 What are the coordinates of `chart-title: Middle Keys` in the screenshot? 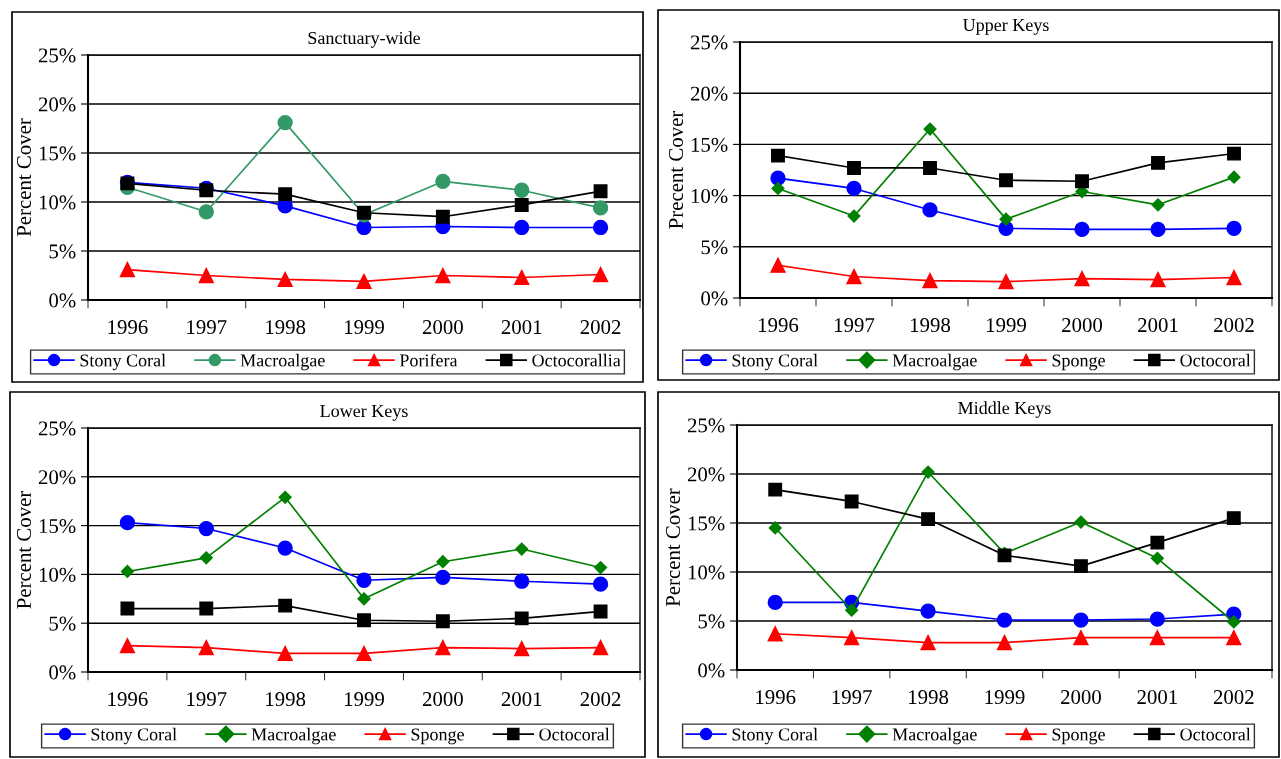 It's located at (1004, 409).